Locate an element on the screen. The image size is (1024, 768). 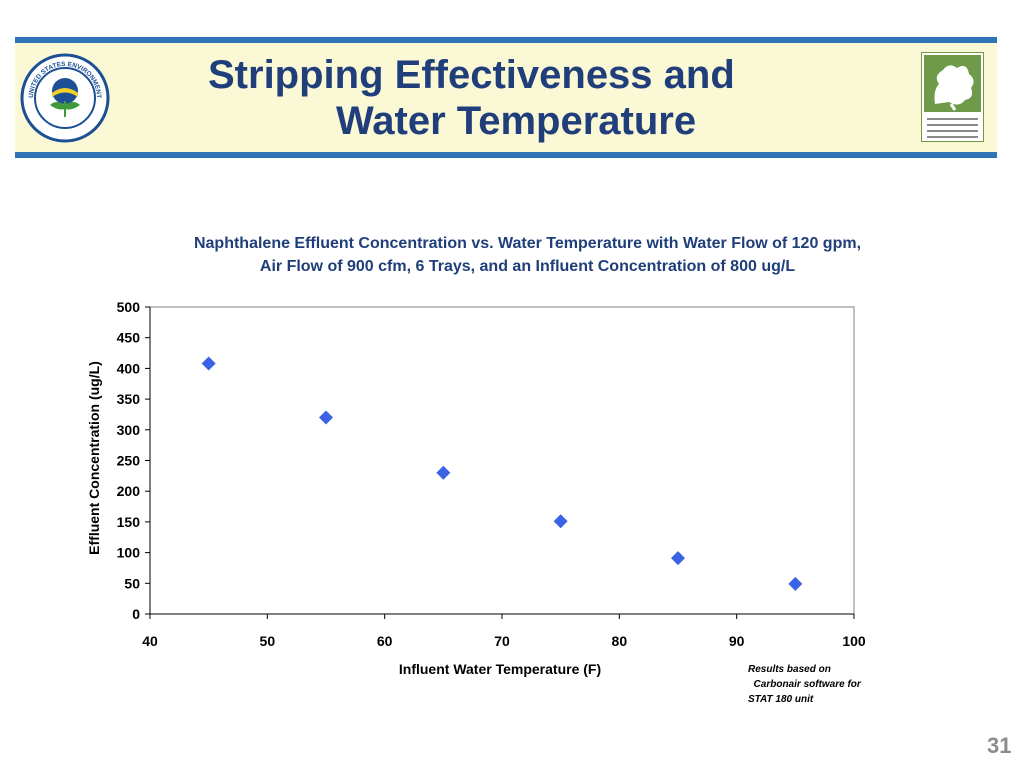
x-tick-label: 80 is located at coordinates (620, 641).